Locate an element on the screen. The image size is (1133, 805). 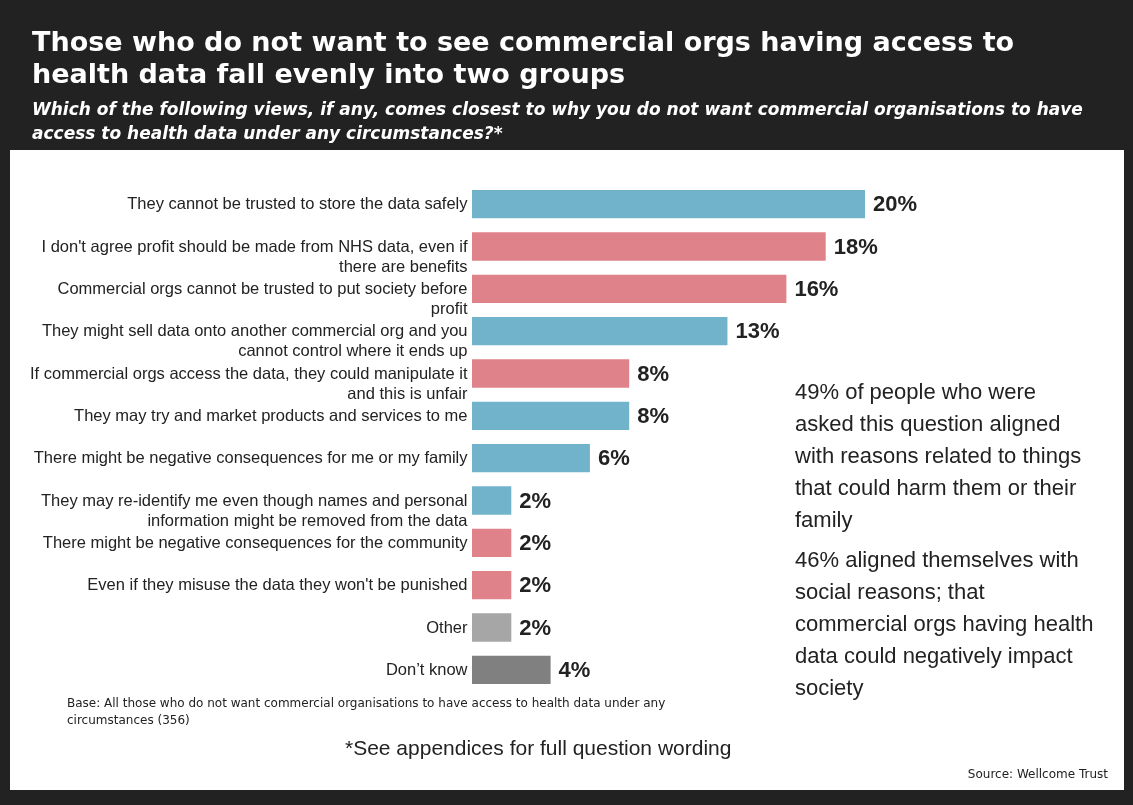
data-label: 18% is located at coordinates (855, 246).